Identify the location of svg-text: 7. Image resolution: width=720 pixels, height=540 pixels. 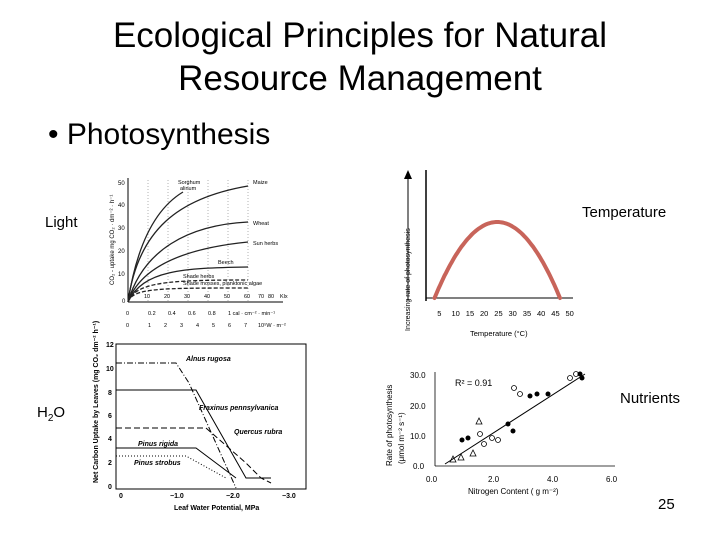
(245, 326).